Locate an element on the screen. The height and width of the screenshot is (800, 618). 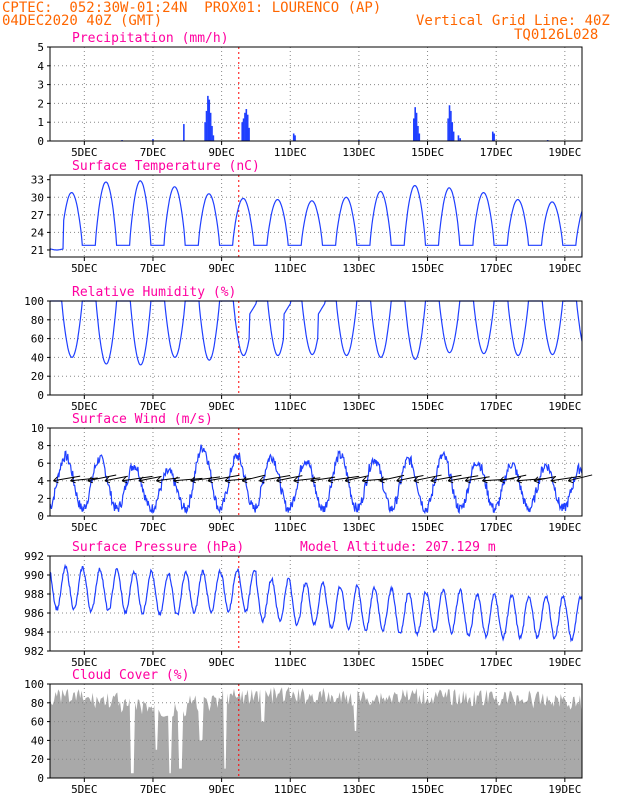
y-tick-label: 24 is located at coordinates (38, 232).